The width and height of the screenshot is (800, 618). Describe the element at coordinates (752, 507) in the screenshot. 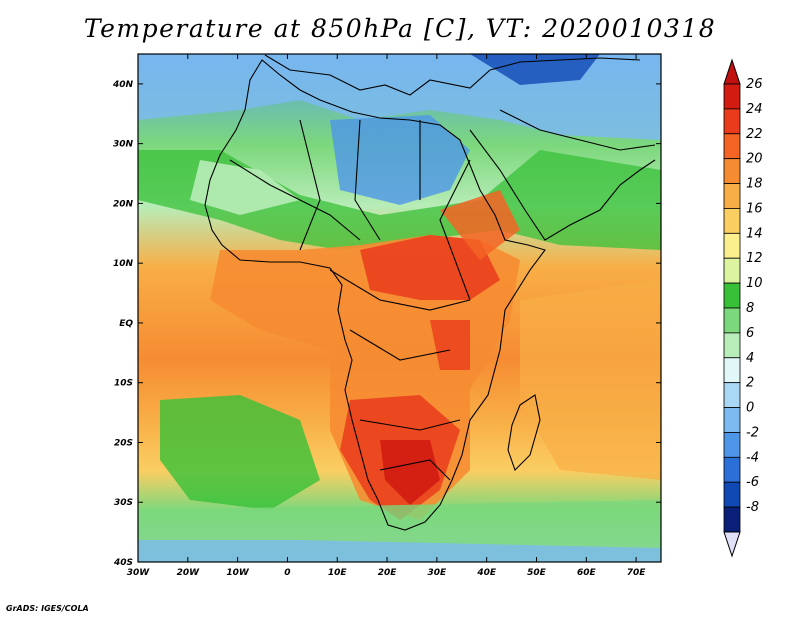

I see `colorbar-label: -8` at that location.